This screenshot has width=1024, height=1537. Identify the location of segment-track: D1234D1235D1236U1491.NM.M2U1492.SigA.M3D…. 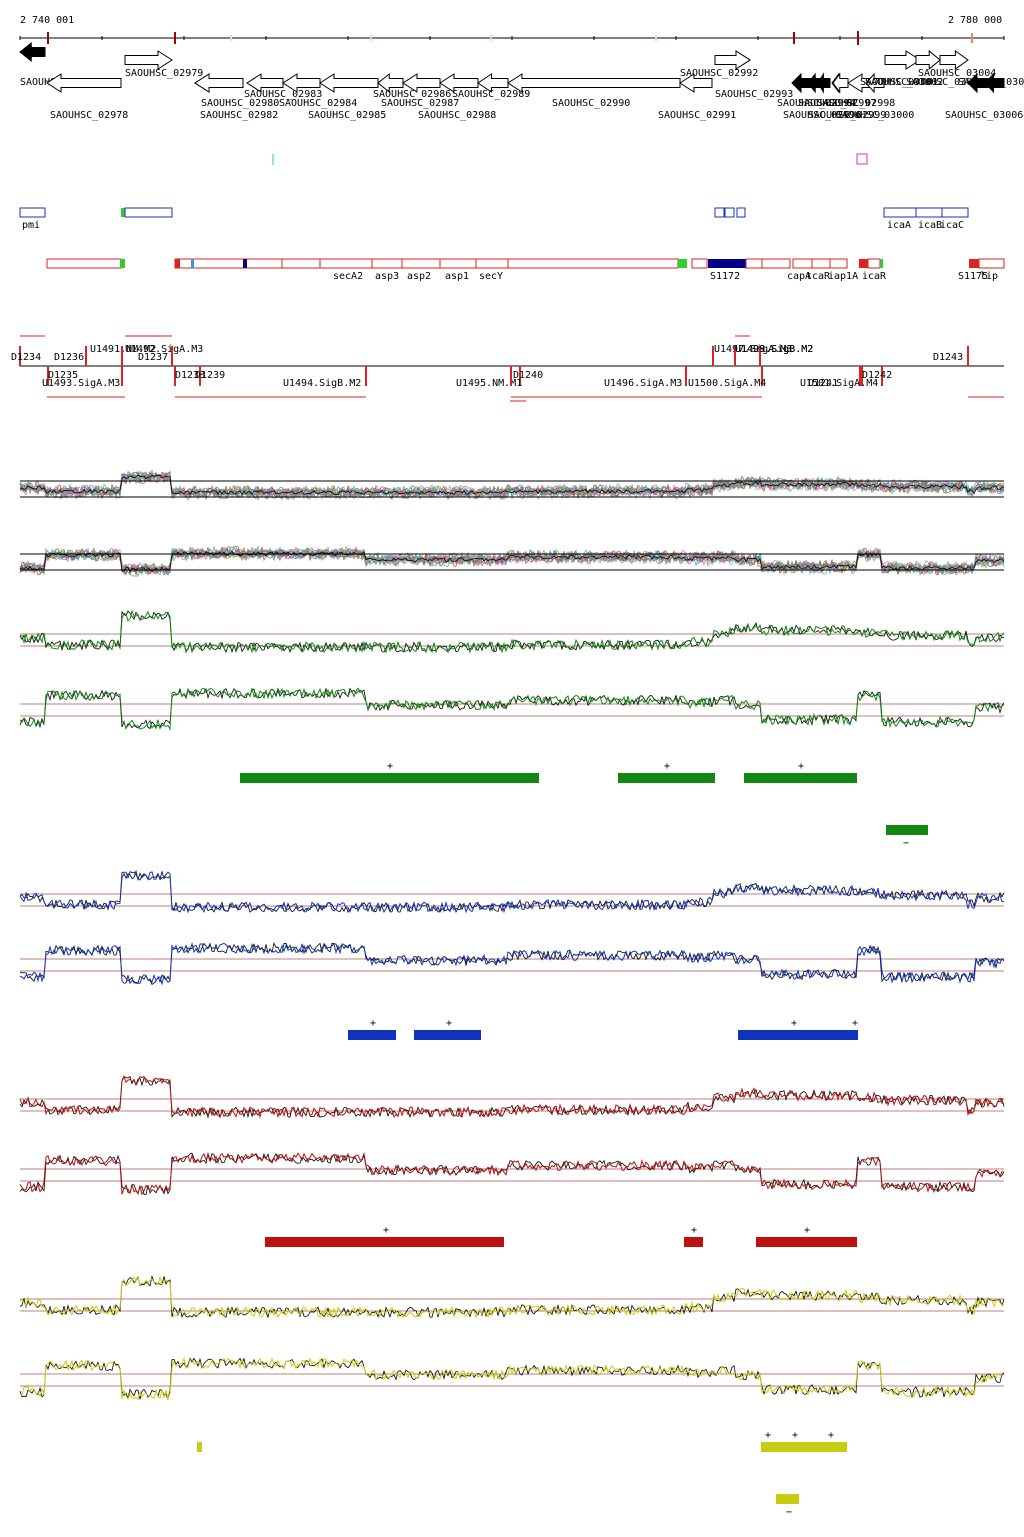
(507, 368).